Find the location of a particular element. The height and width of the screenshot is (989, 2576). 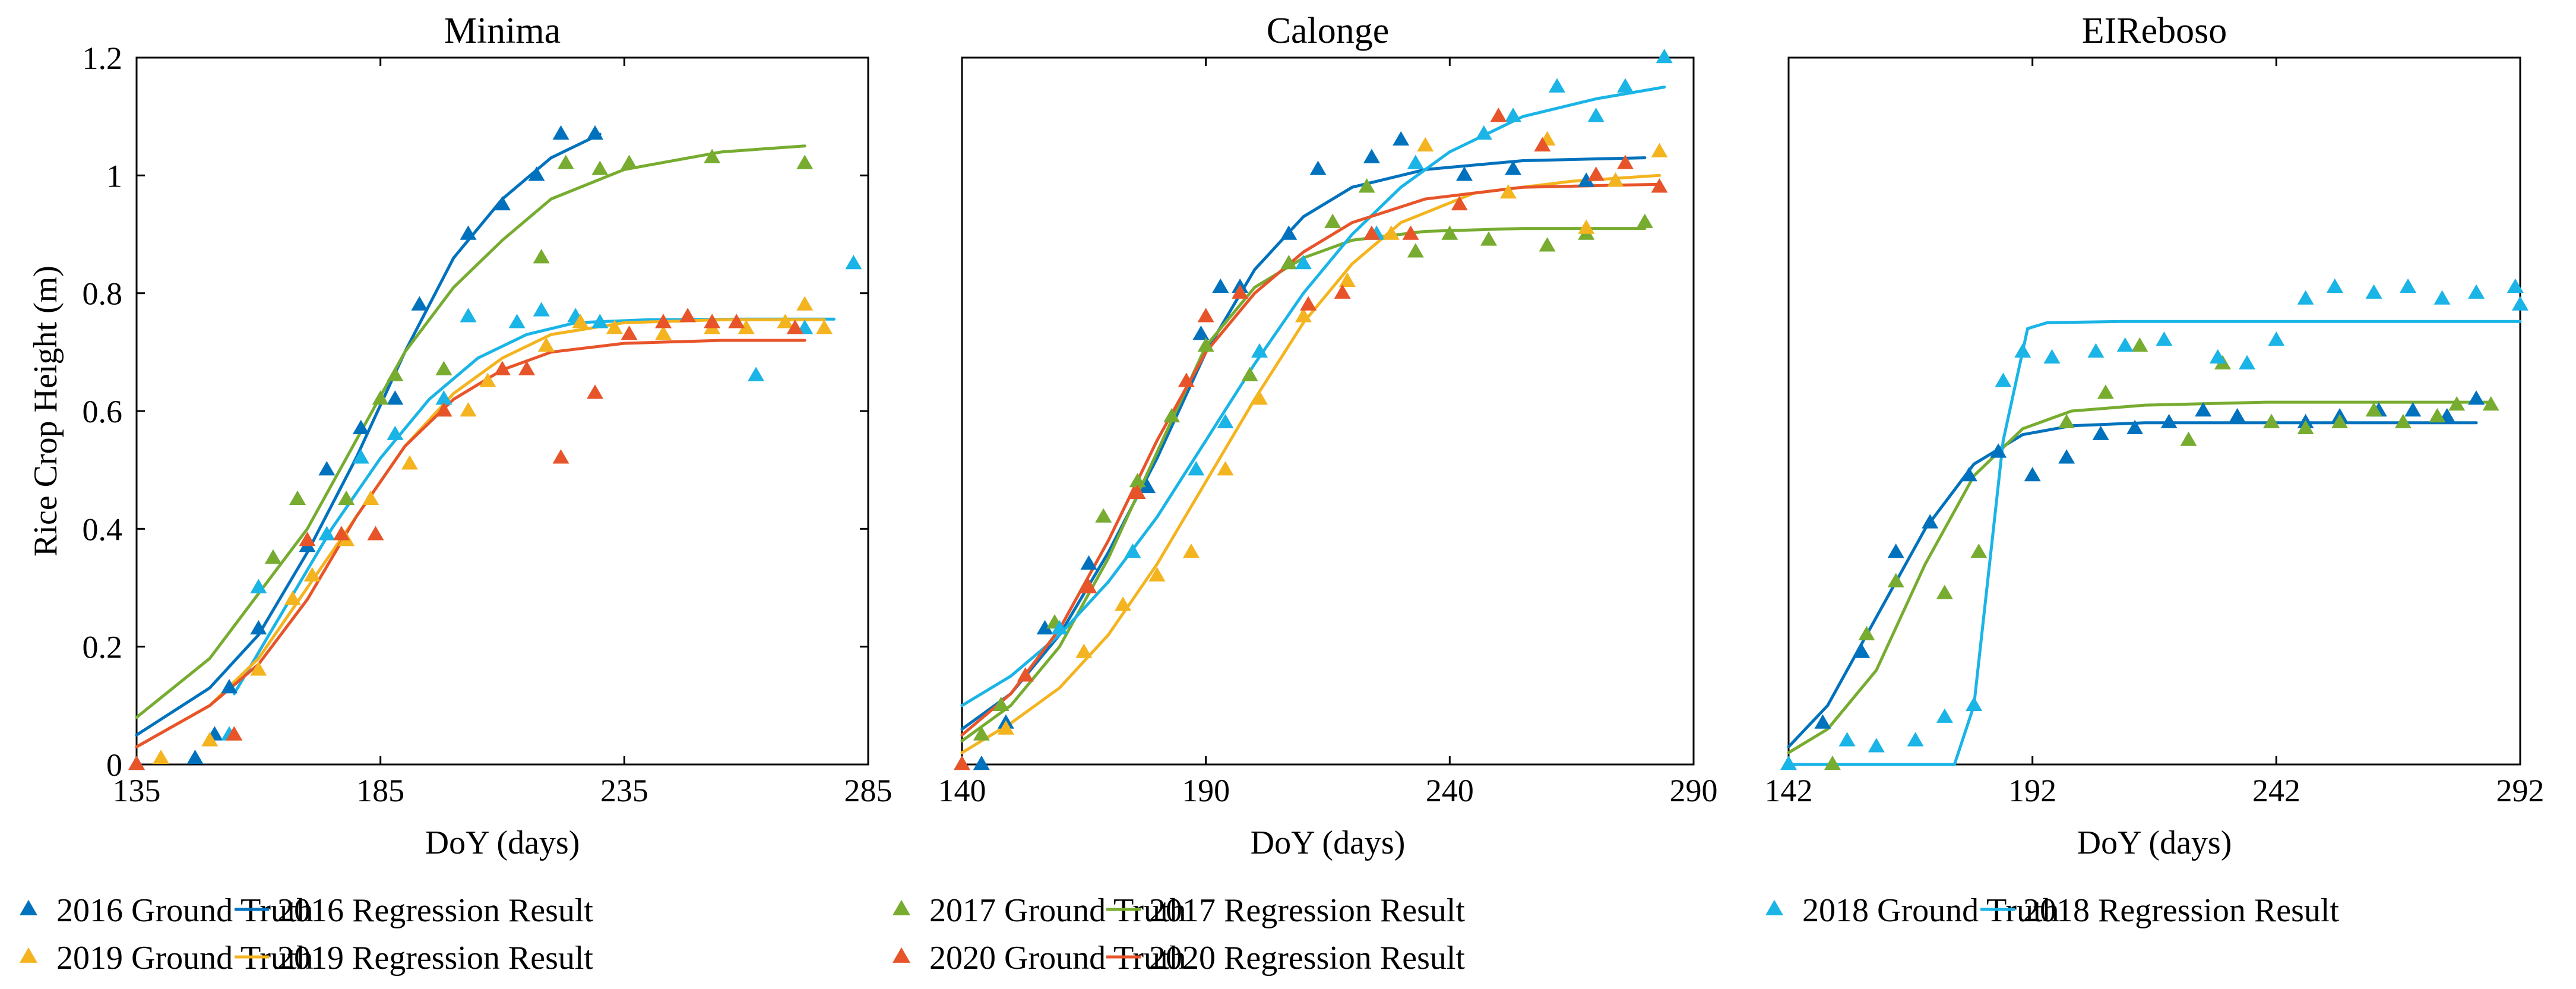

legend-item: 2016 Ground Truth is located at coordinates (167, 910).